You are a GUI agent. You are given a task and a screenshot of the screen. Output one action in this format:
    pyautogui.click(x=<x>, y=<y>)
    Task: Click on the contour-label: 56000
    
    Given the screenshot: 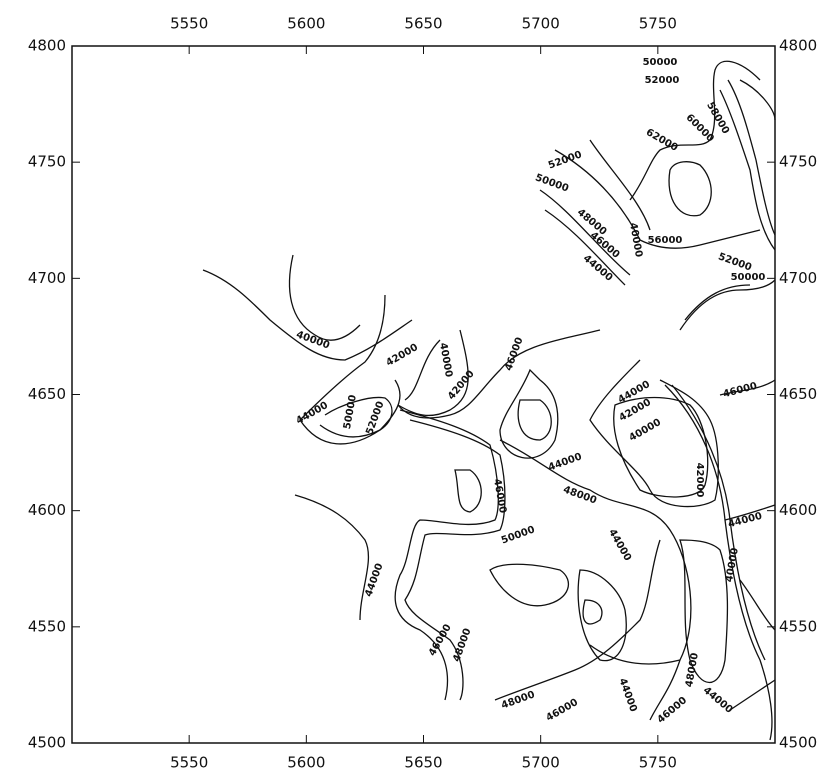 What is the action you would take?
    pyautogui.click(x=665, y=240)
    